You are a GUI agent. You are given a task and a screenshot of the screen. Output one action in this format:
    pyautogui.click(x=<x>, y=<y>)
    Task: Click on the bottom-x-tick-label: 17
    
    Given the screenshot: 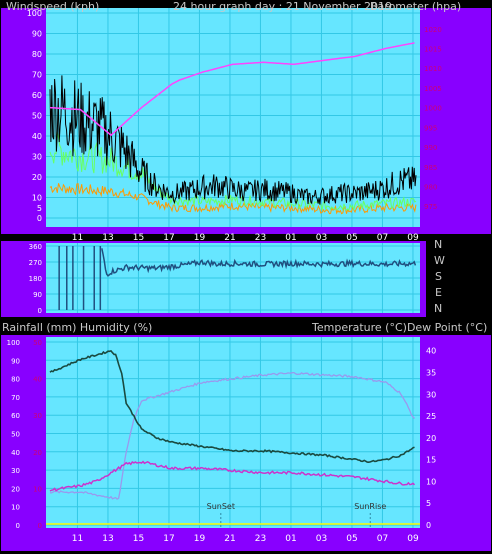 What is the action you would take?
    pyautogui.click(x=168, y=539)
    